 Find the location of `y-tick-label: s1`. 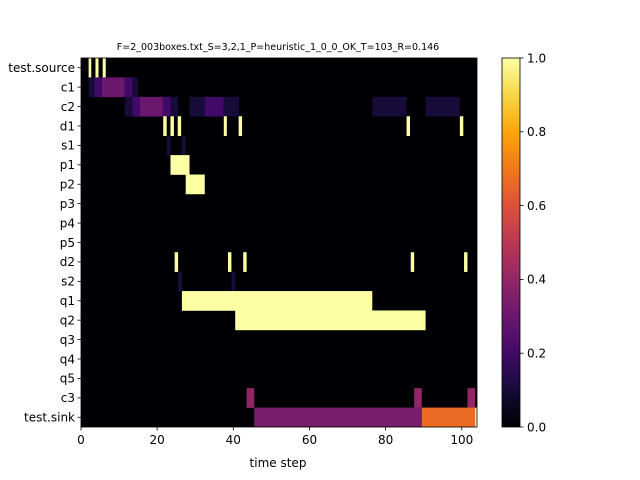

y-tick-label: s1 is located at coordinates (68, 146).